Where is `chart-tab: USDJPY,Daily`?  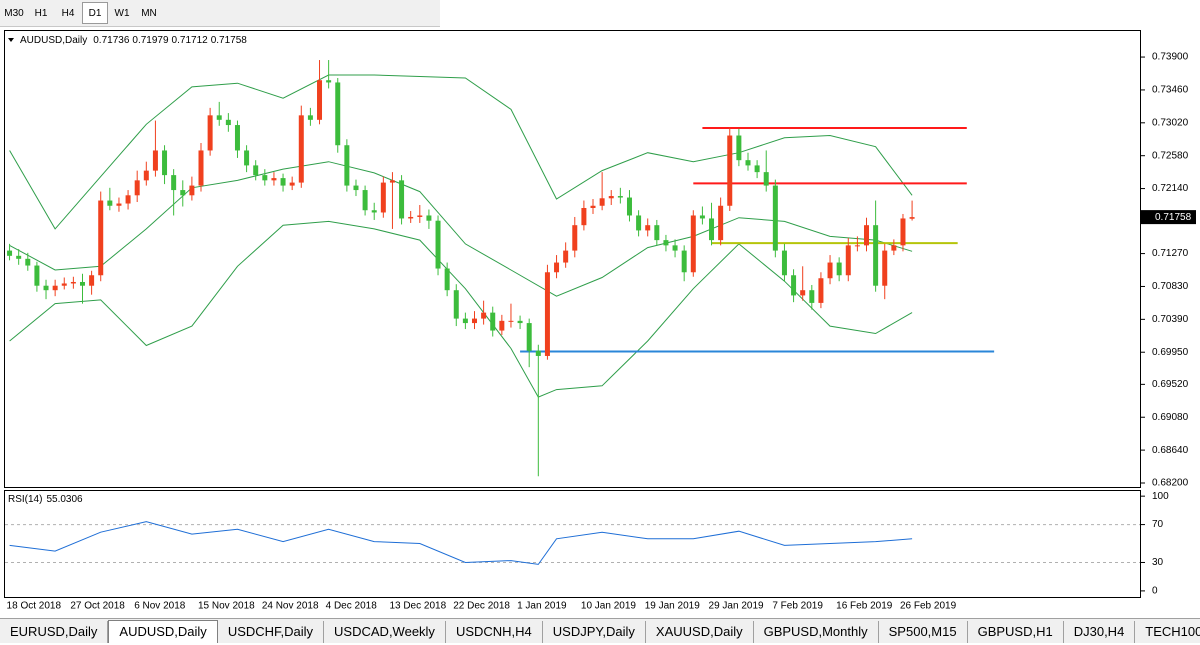 chart-tab: USDJPY,Daily is located at coordinates (594, 632).